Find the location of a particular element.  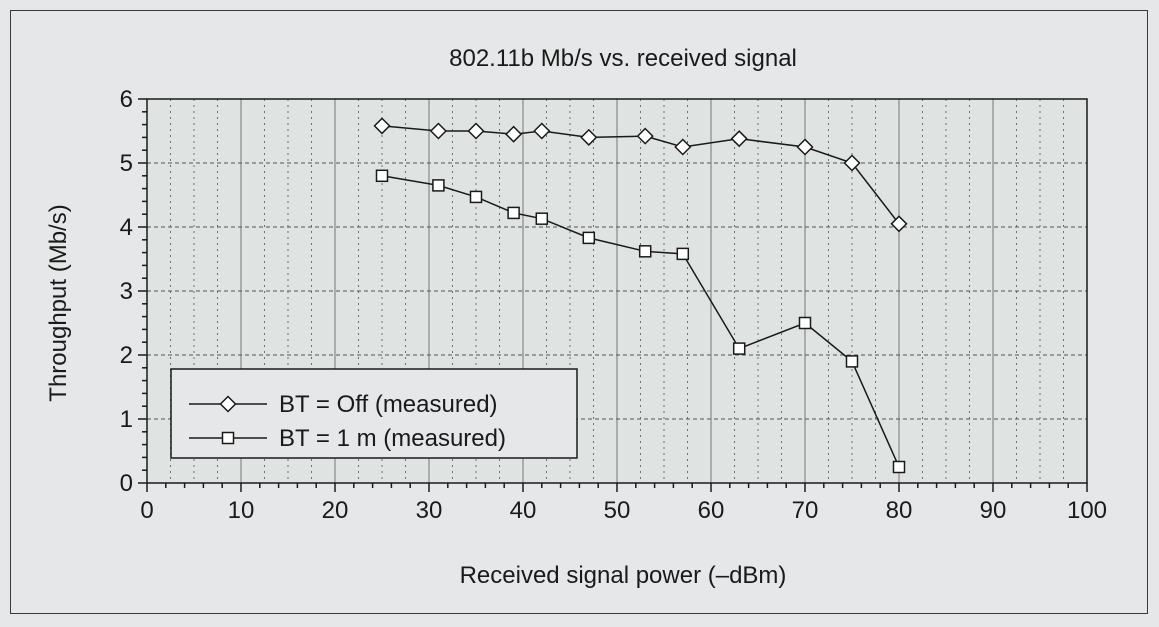

x-tick-label: 0 is located at coordinates (146, 510).